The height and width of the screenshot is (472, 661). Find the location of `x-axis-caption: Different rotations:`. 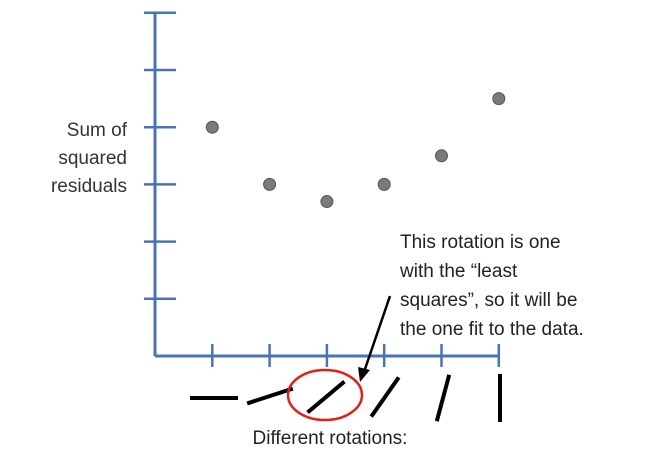

x-axis-caption: Different rotations: is located at coordinates (330, 438).